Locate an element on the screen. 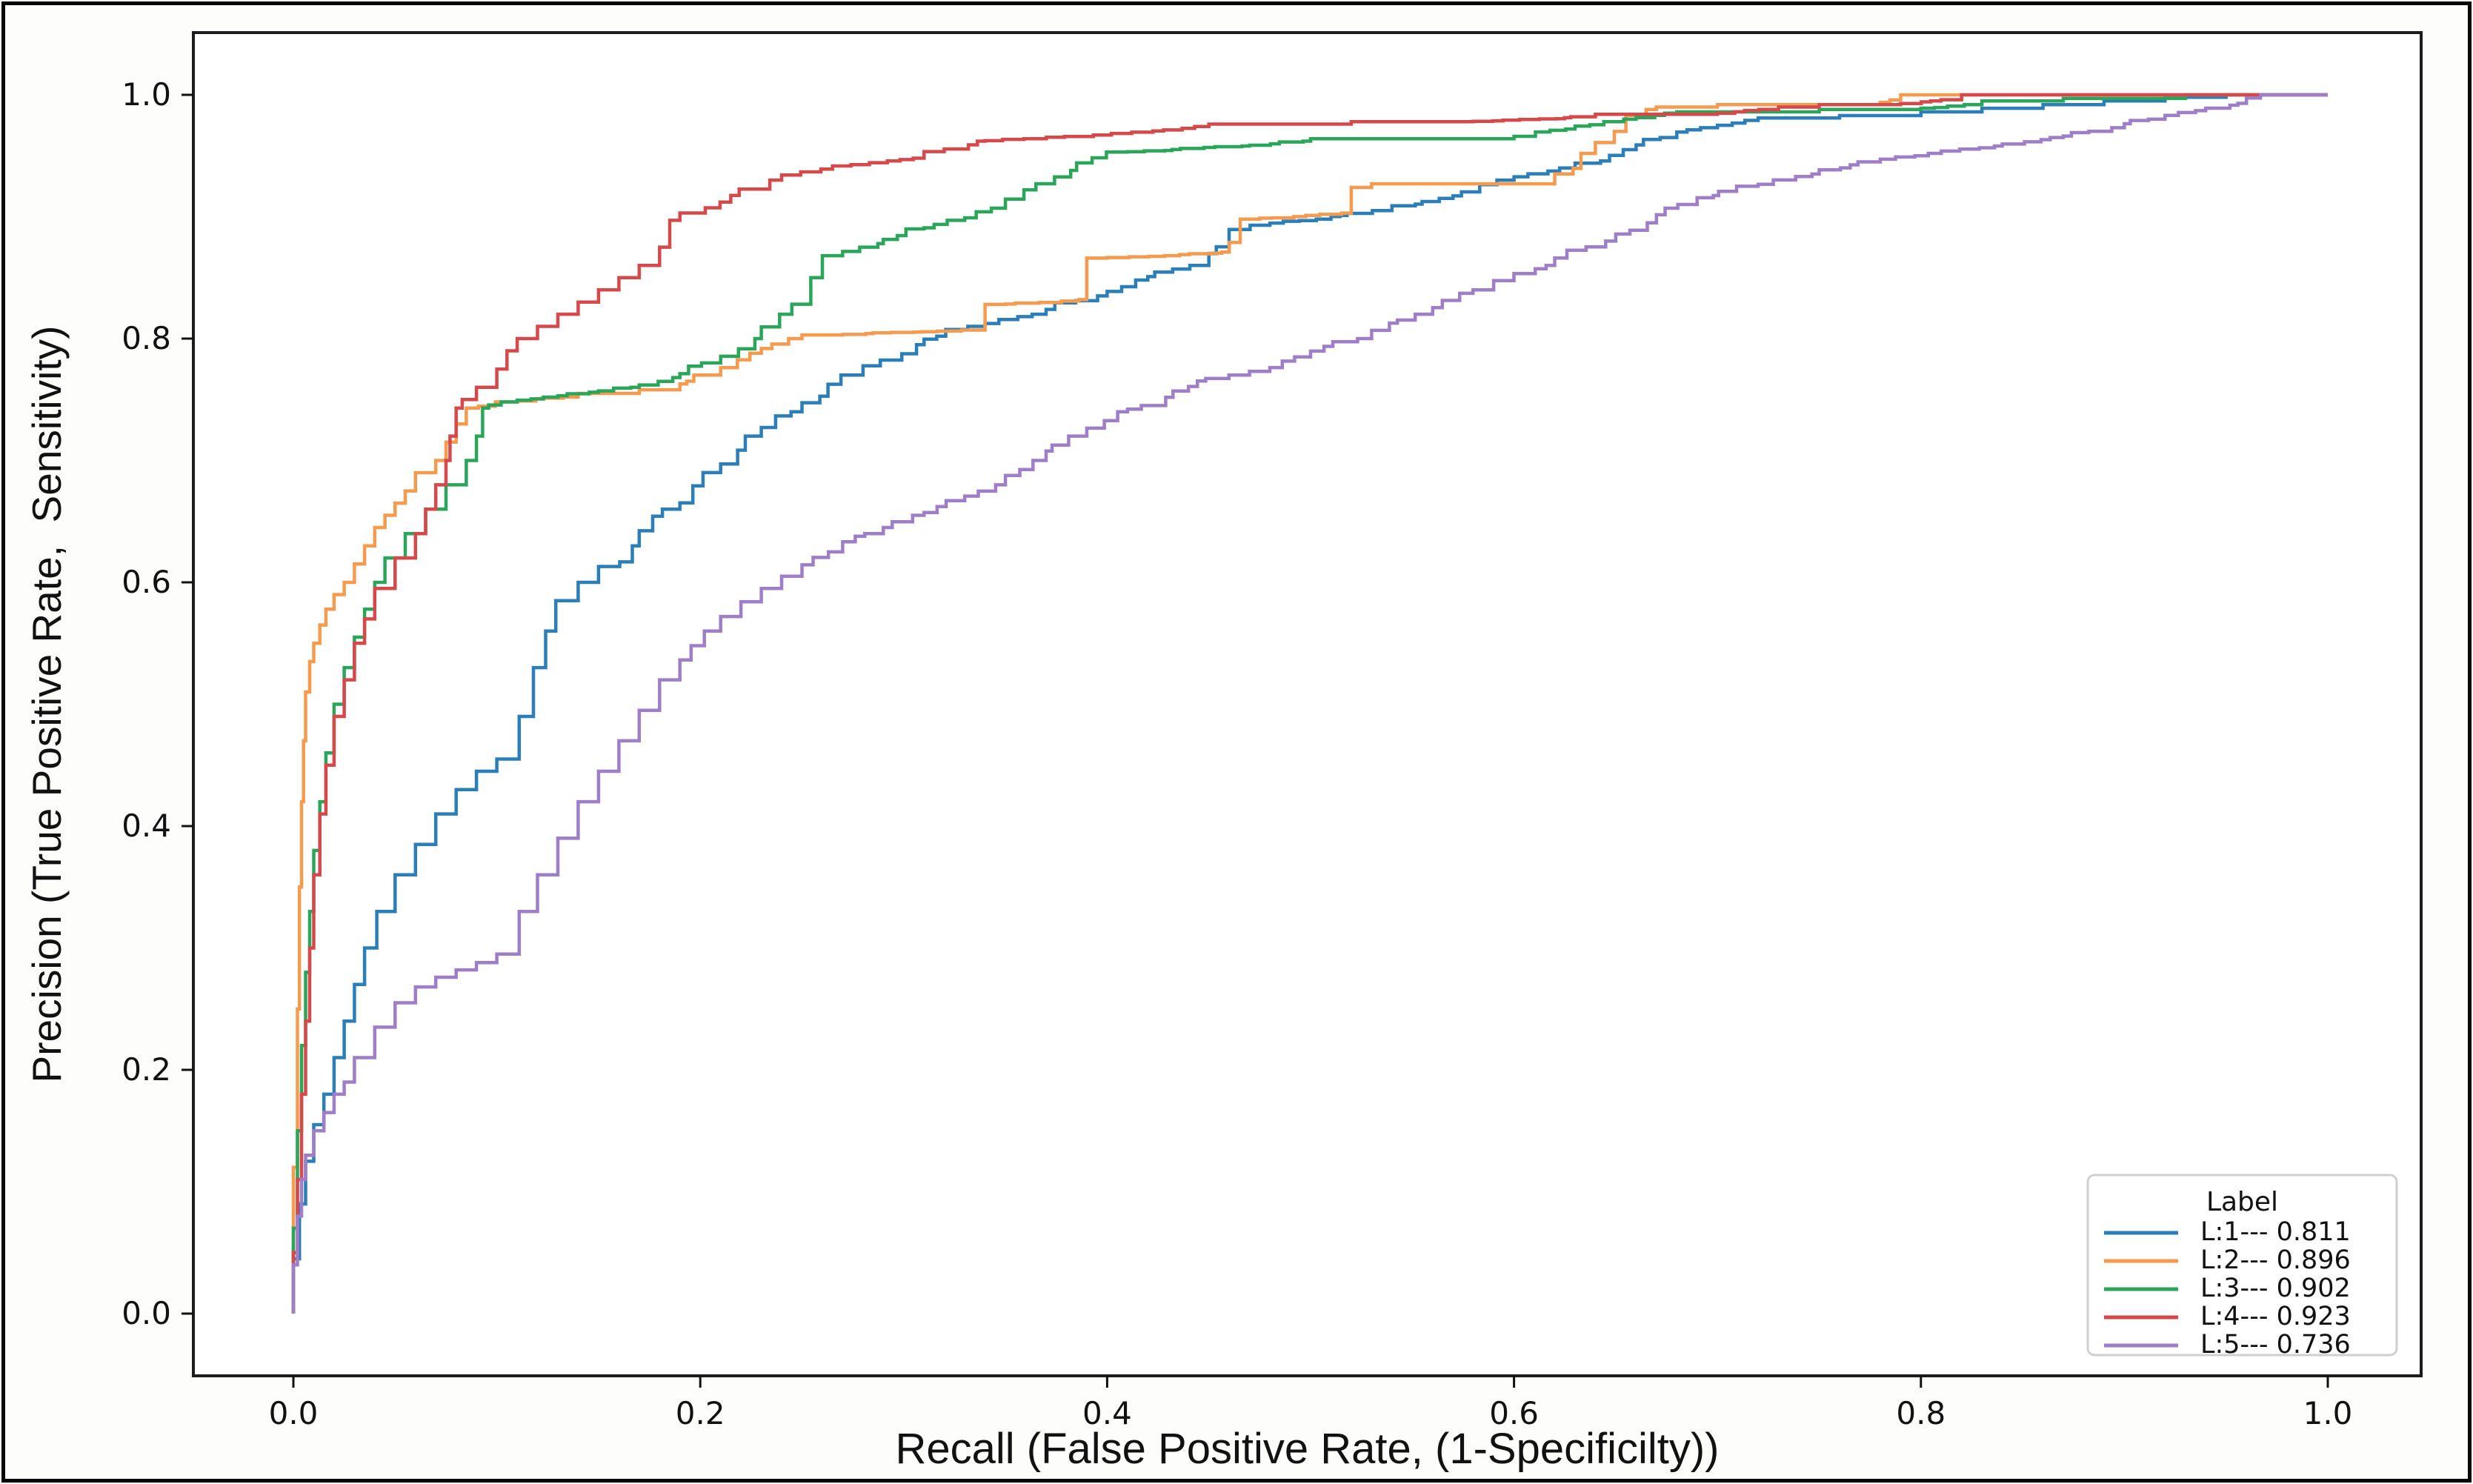 The width and height of the screenshot is (2473, 1484). x-tick-label: 0.2 is located at coordinates (701, 1413).